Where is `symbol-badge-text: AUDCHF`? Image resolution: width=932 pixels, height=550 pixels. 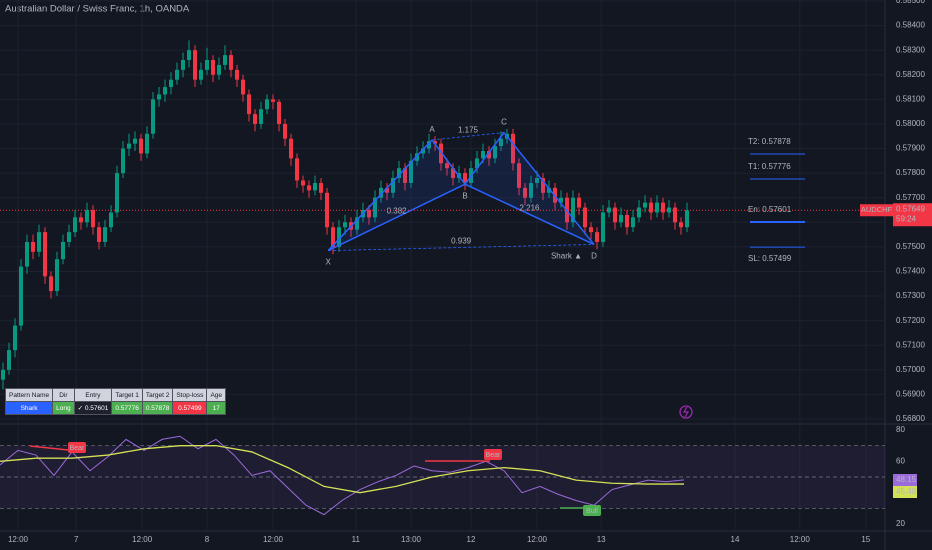 symbol-badge-text: AUDCHF is located at coordinates (877, 209).